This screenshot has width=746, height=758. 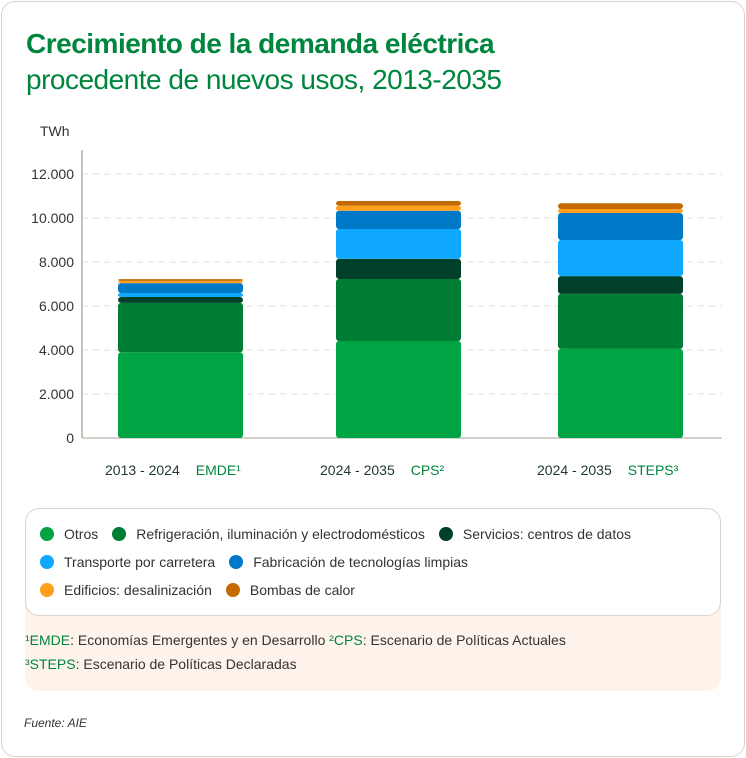 What do you see at coordinates (140, 562) in the screenshot?
I see `legend-label: Transporte por carretera` at bounding box center [140, 562].